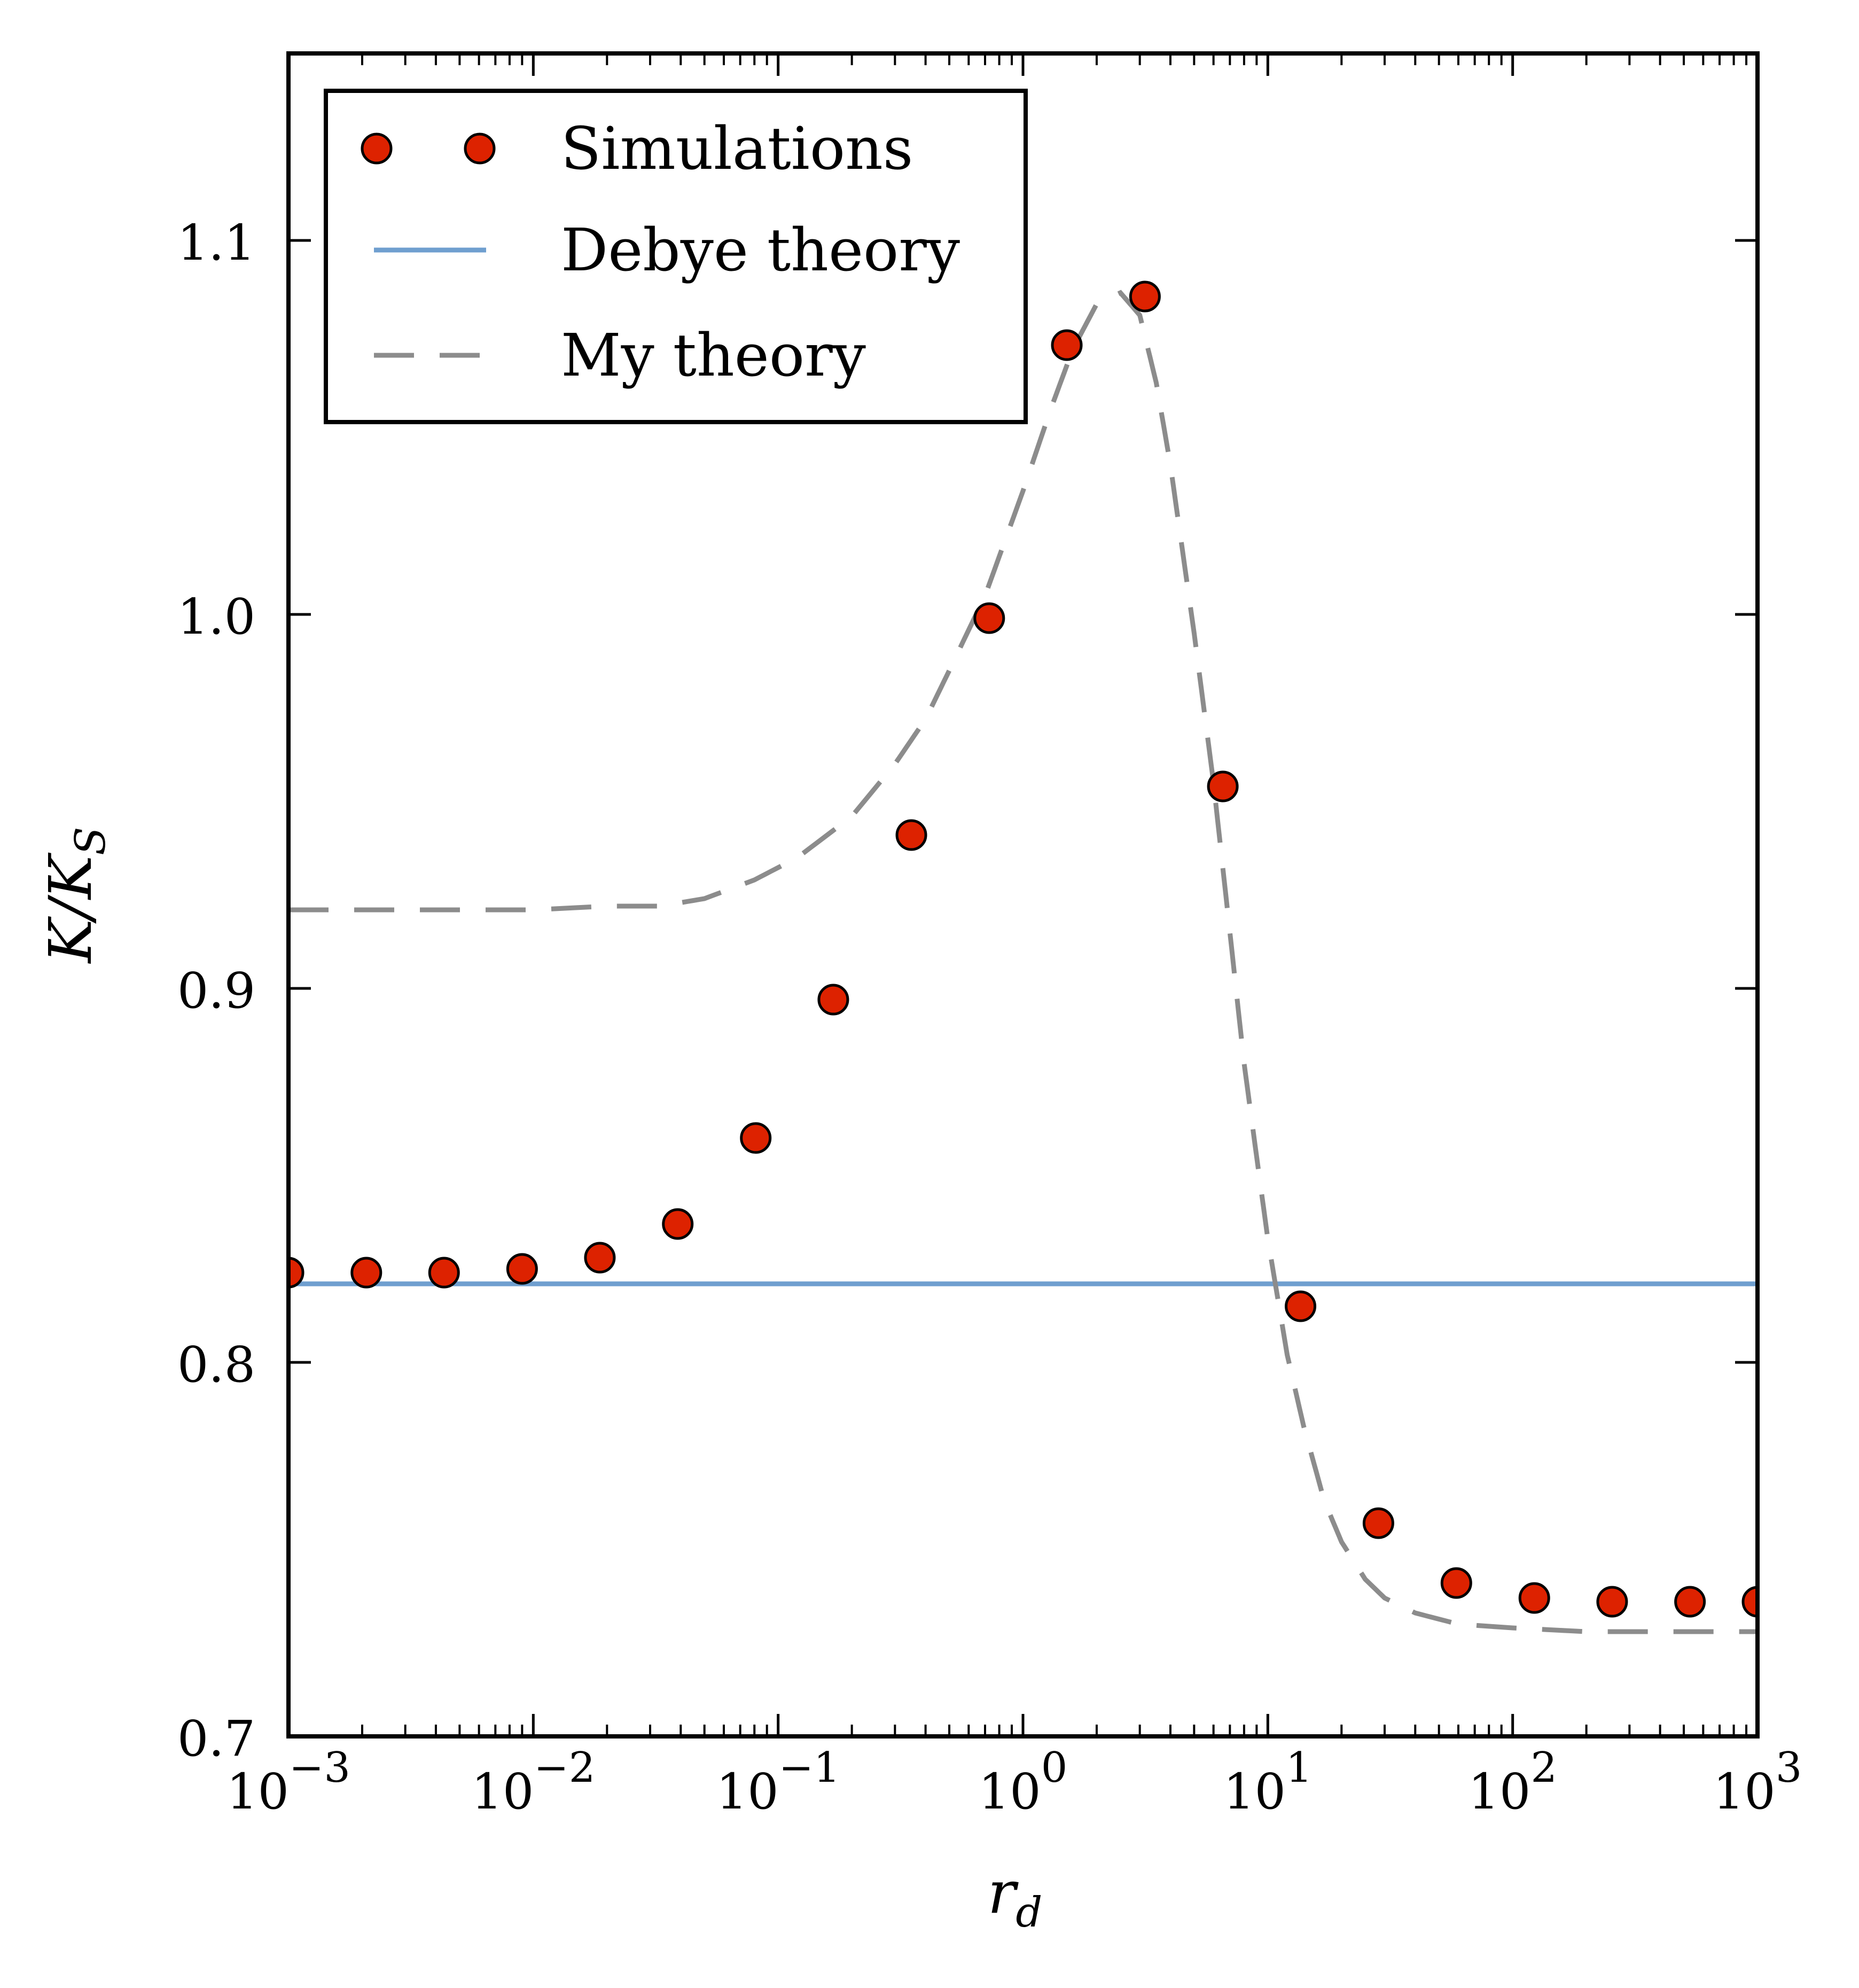 This screenshot has width=1859, height=1988. What do you see at coordinates (75, 895) in the screenshot?
I see `y-axis-label: K/KS` at bounding box center [75, 895].